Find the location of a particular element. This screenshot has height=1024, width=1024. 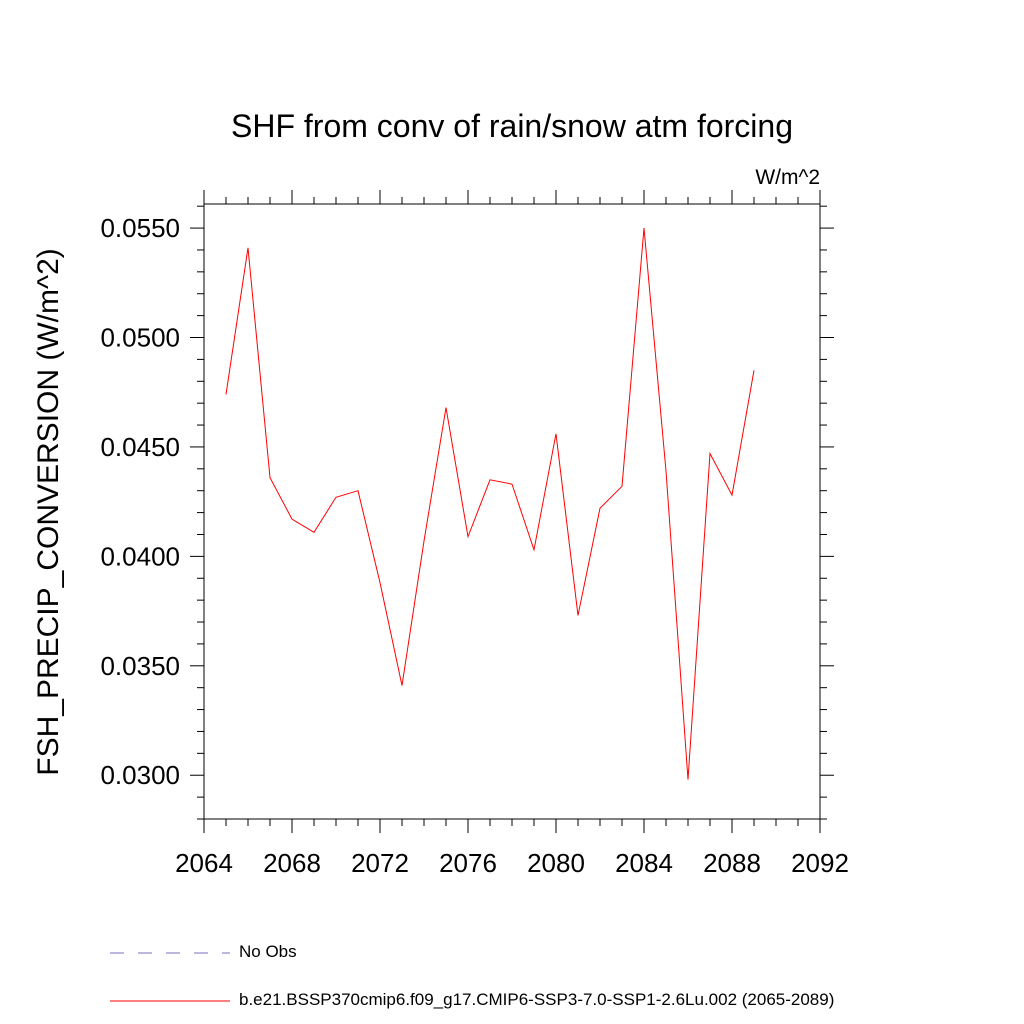

y-tick-label: 0.0300 is located at coordinates (140, 775).